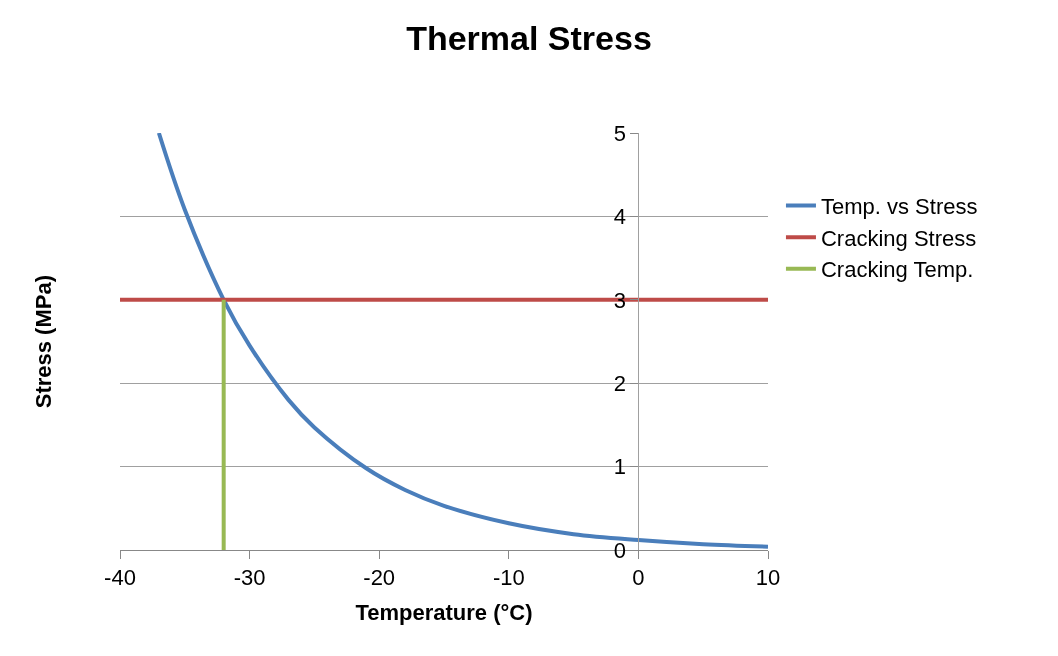 This screenshot has height=656, width=1058. Describe the element at coordinates (898, 238) in the screenshot. I see `legend-label: Cracking Stress` at that location.